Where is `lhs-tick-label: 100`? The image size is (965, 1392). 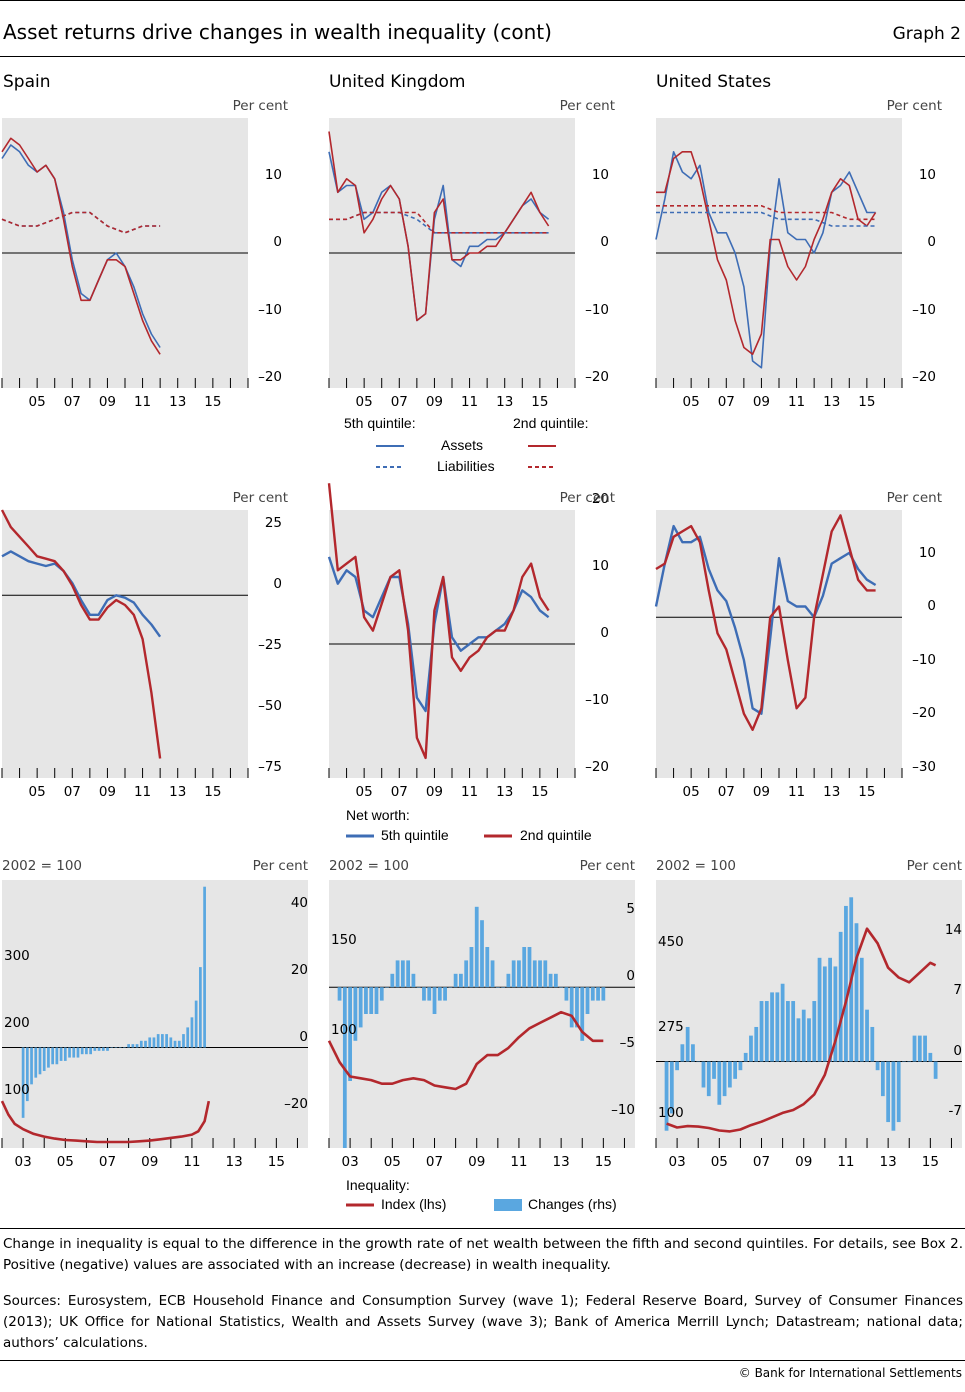
lhs-tick-label: 100 is located at coordinates (344, 1029).